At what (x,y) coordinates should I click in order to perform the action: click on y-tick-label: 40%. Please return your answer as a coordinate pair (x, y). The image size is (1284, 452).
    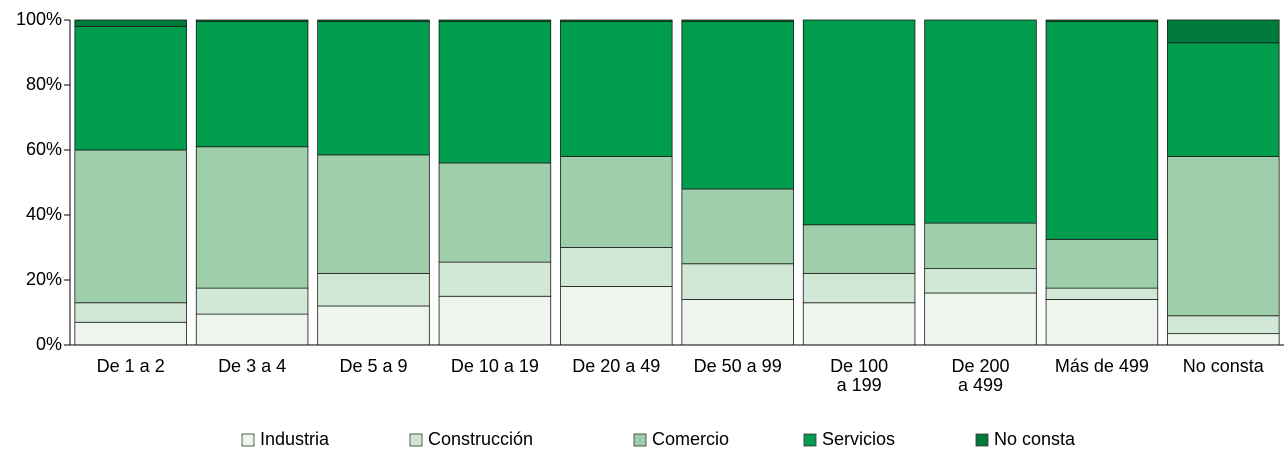
    Looking at the image, I should click on (44, 214).